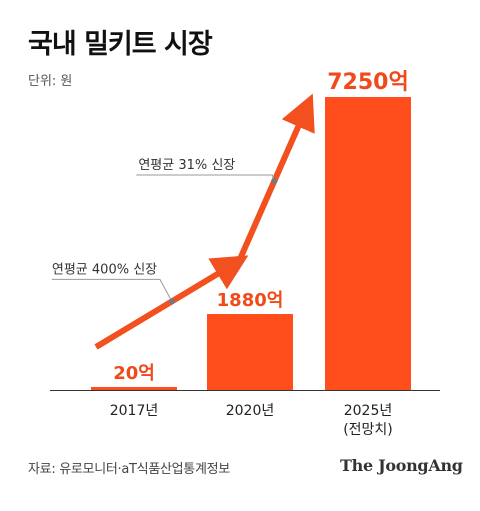  Describe the element at coordinates (367, 82) in the screenshot. I see `value-label-2: 7250억` at that location.